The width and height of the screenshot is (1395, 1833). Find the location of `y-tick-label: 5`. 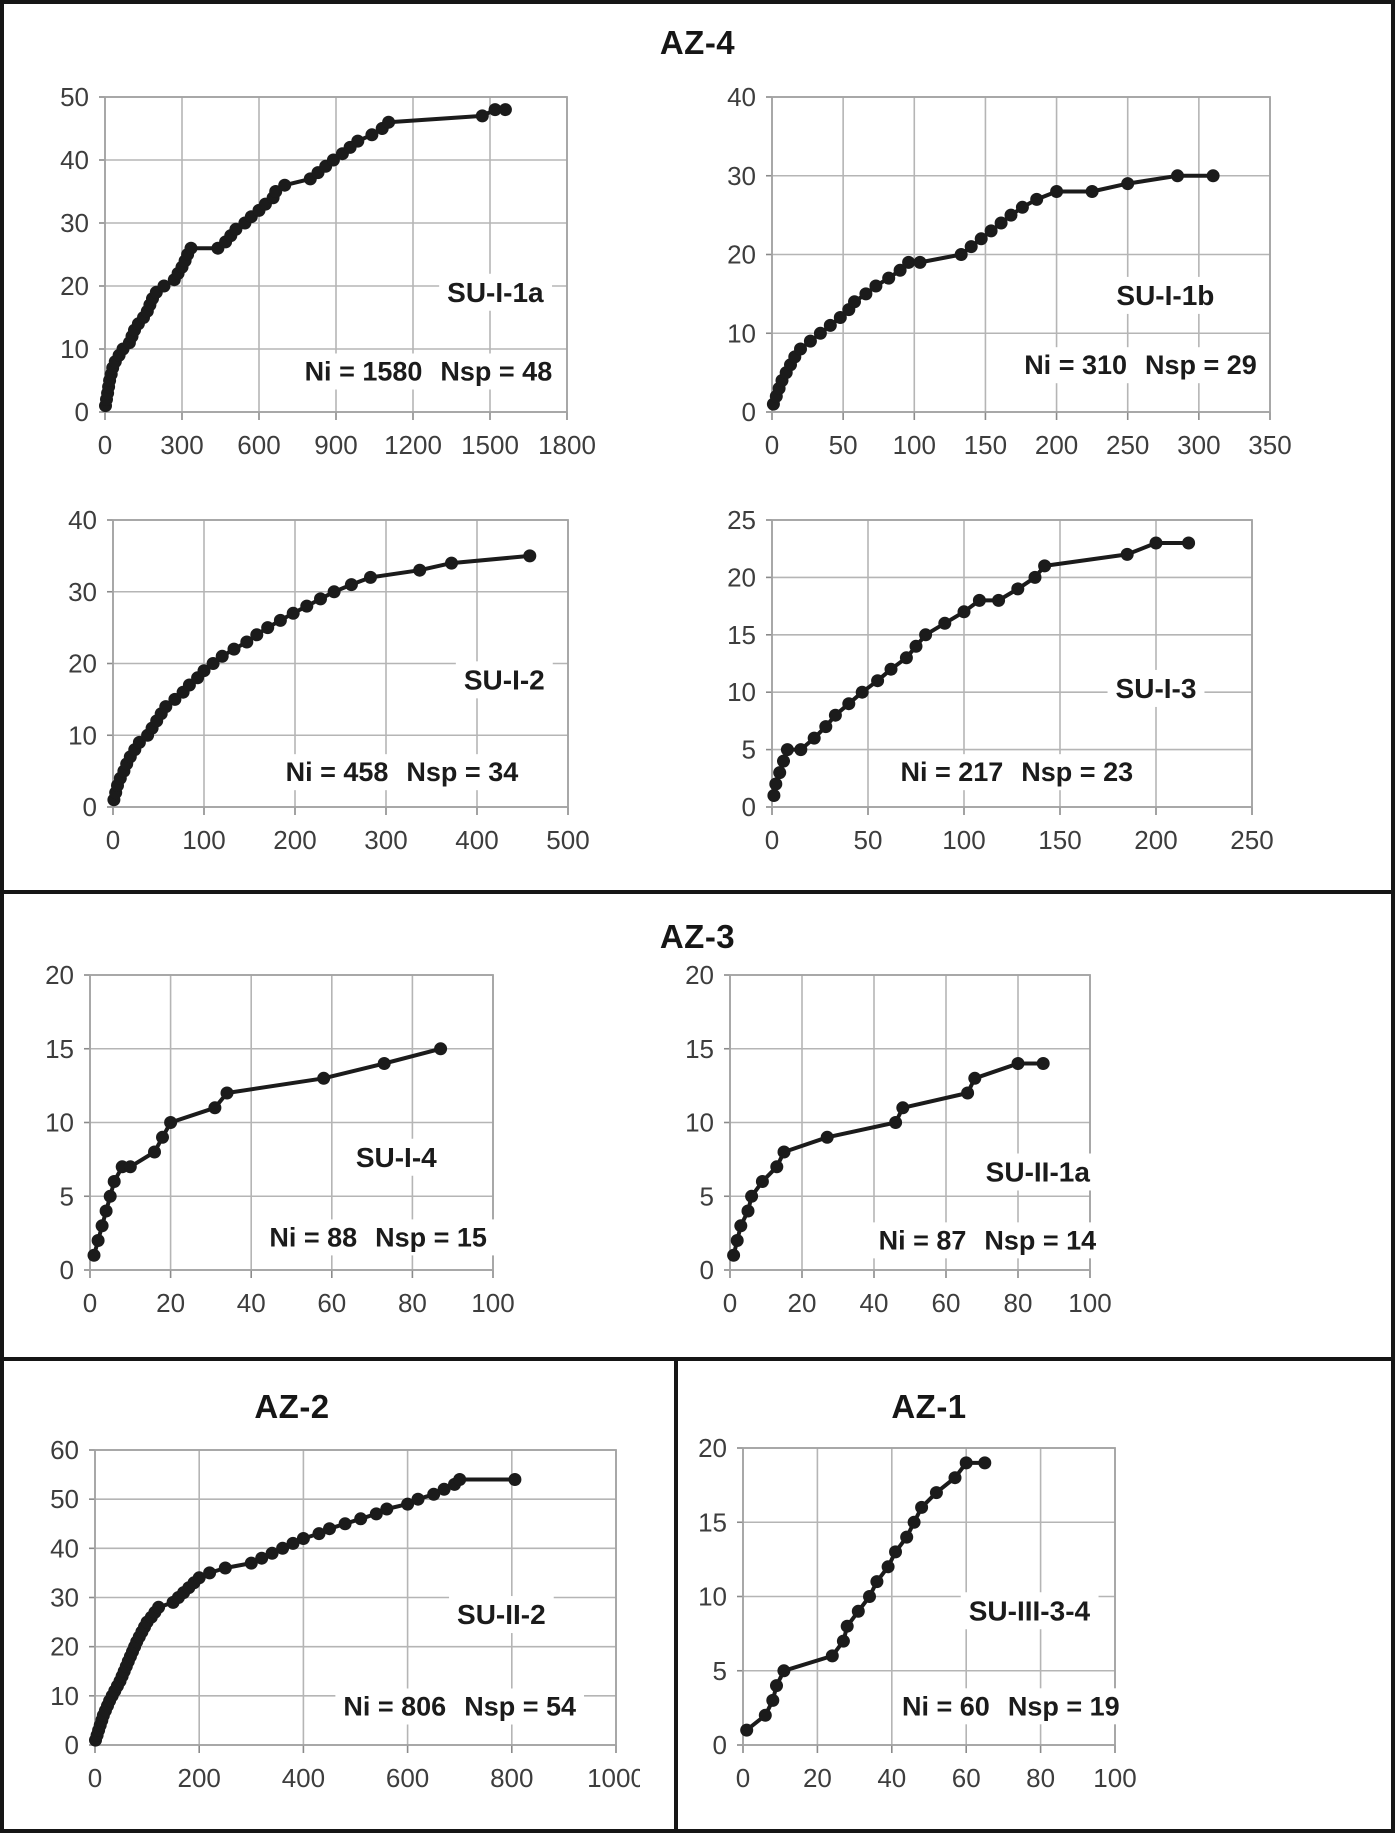

y-tick-label: 5 is located at coordinates (720, 1671).